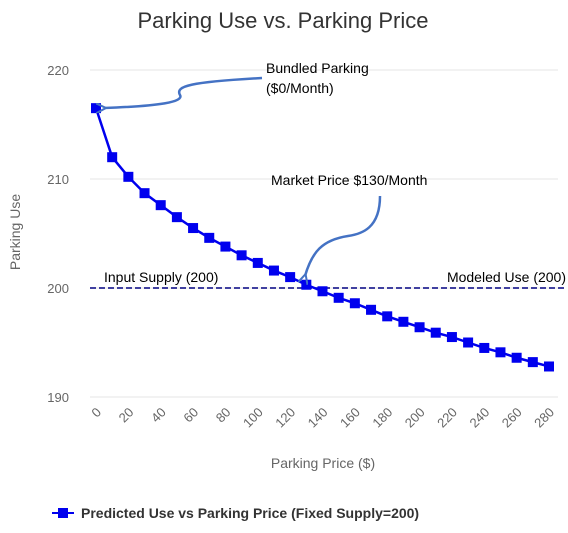  I want to click on x-tick-label: 220, so click(447, 418).